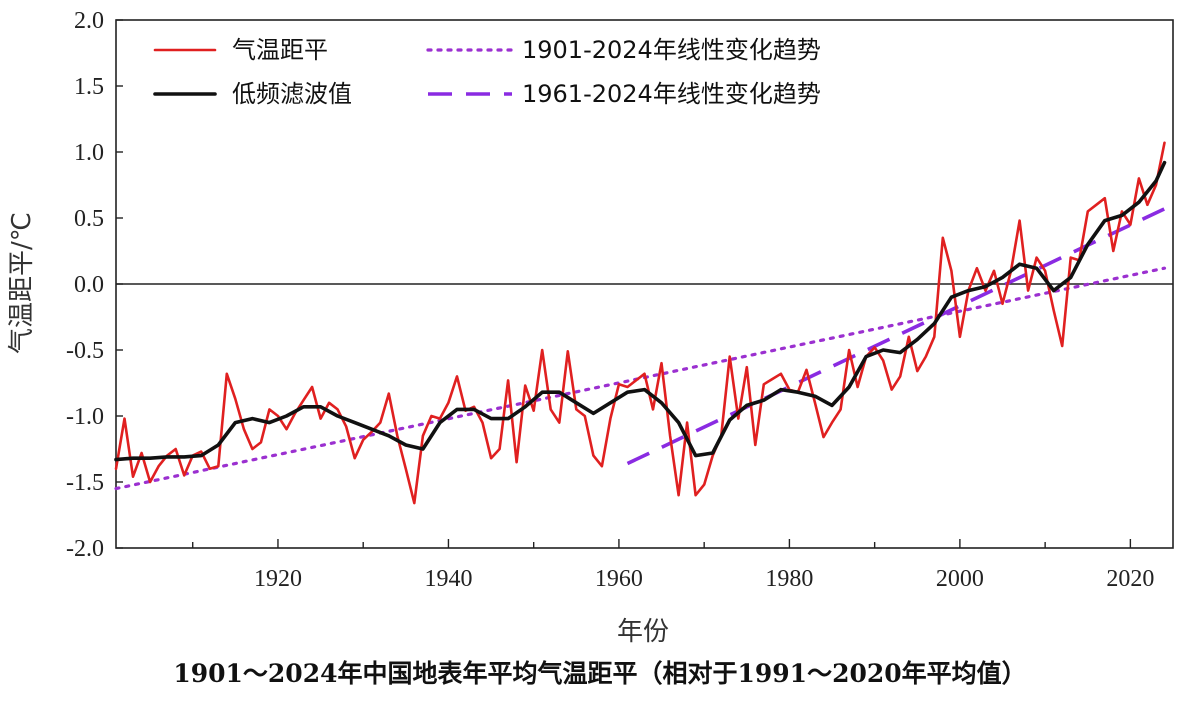 The height and width of the screenshot is (711, 1200). What do you see at coordinates (89, 219) in the screenshot?
I see `y-tick-label: 0.5` at bounding box center [89, 219].